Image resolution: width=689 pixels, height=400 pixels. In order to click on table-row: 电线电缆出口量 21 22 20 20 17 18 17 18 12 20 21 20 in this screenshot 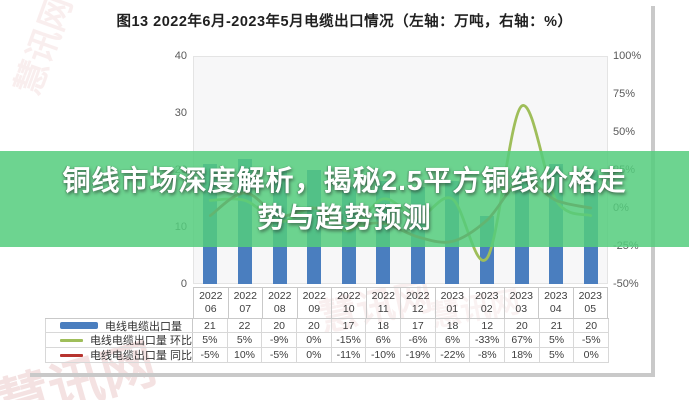, I will do `click(327, 325)`.